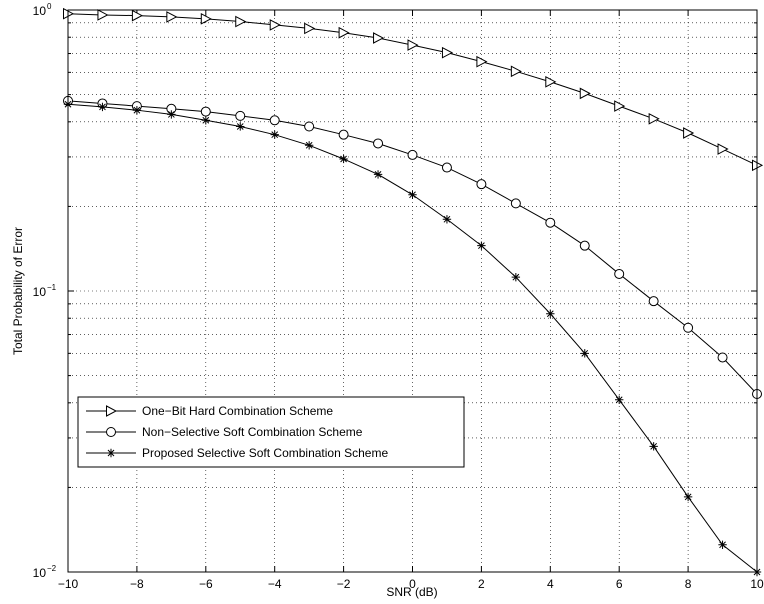 Image resolution: width=764 pixels, height=604 pixels. Describe the element at coordinates (481, 584) in the screenshot. I see `x-tick-label: 2` at that location.